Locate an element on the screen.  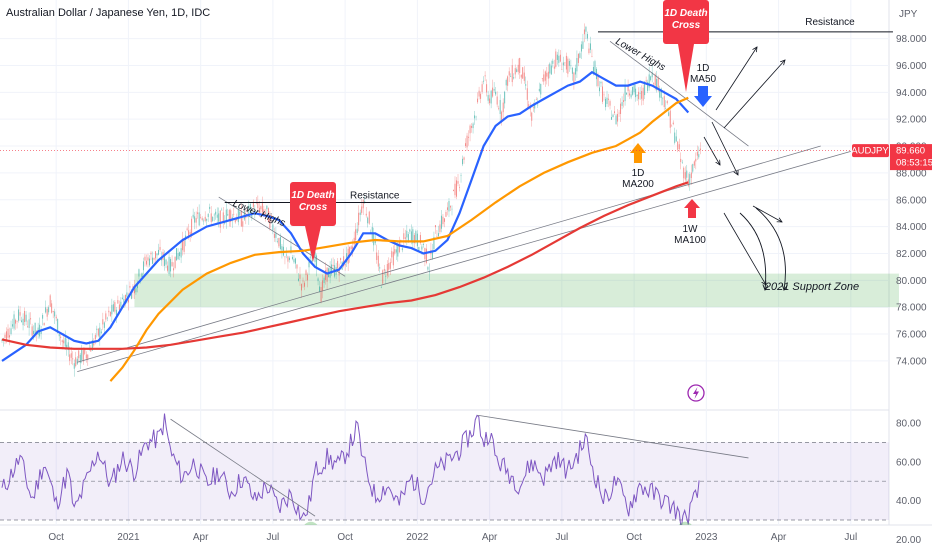
price-axis-tick: 88.000 is located at coordinates (911, 173).